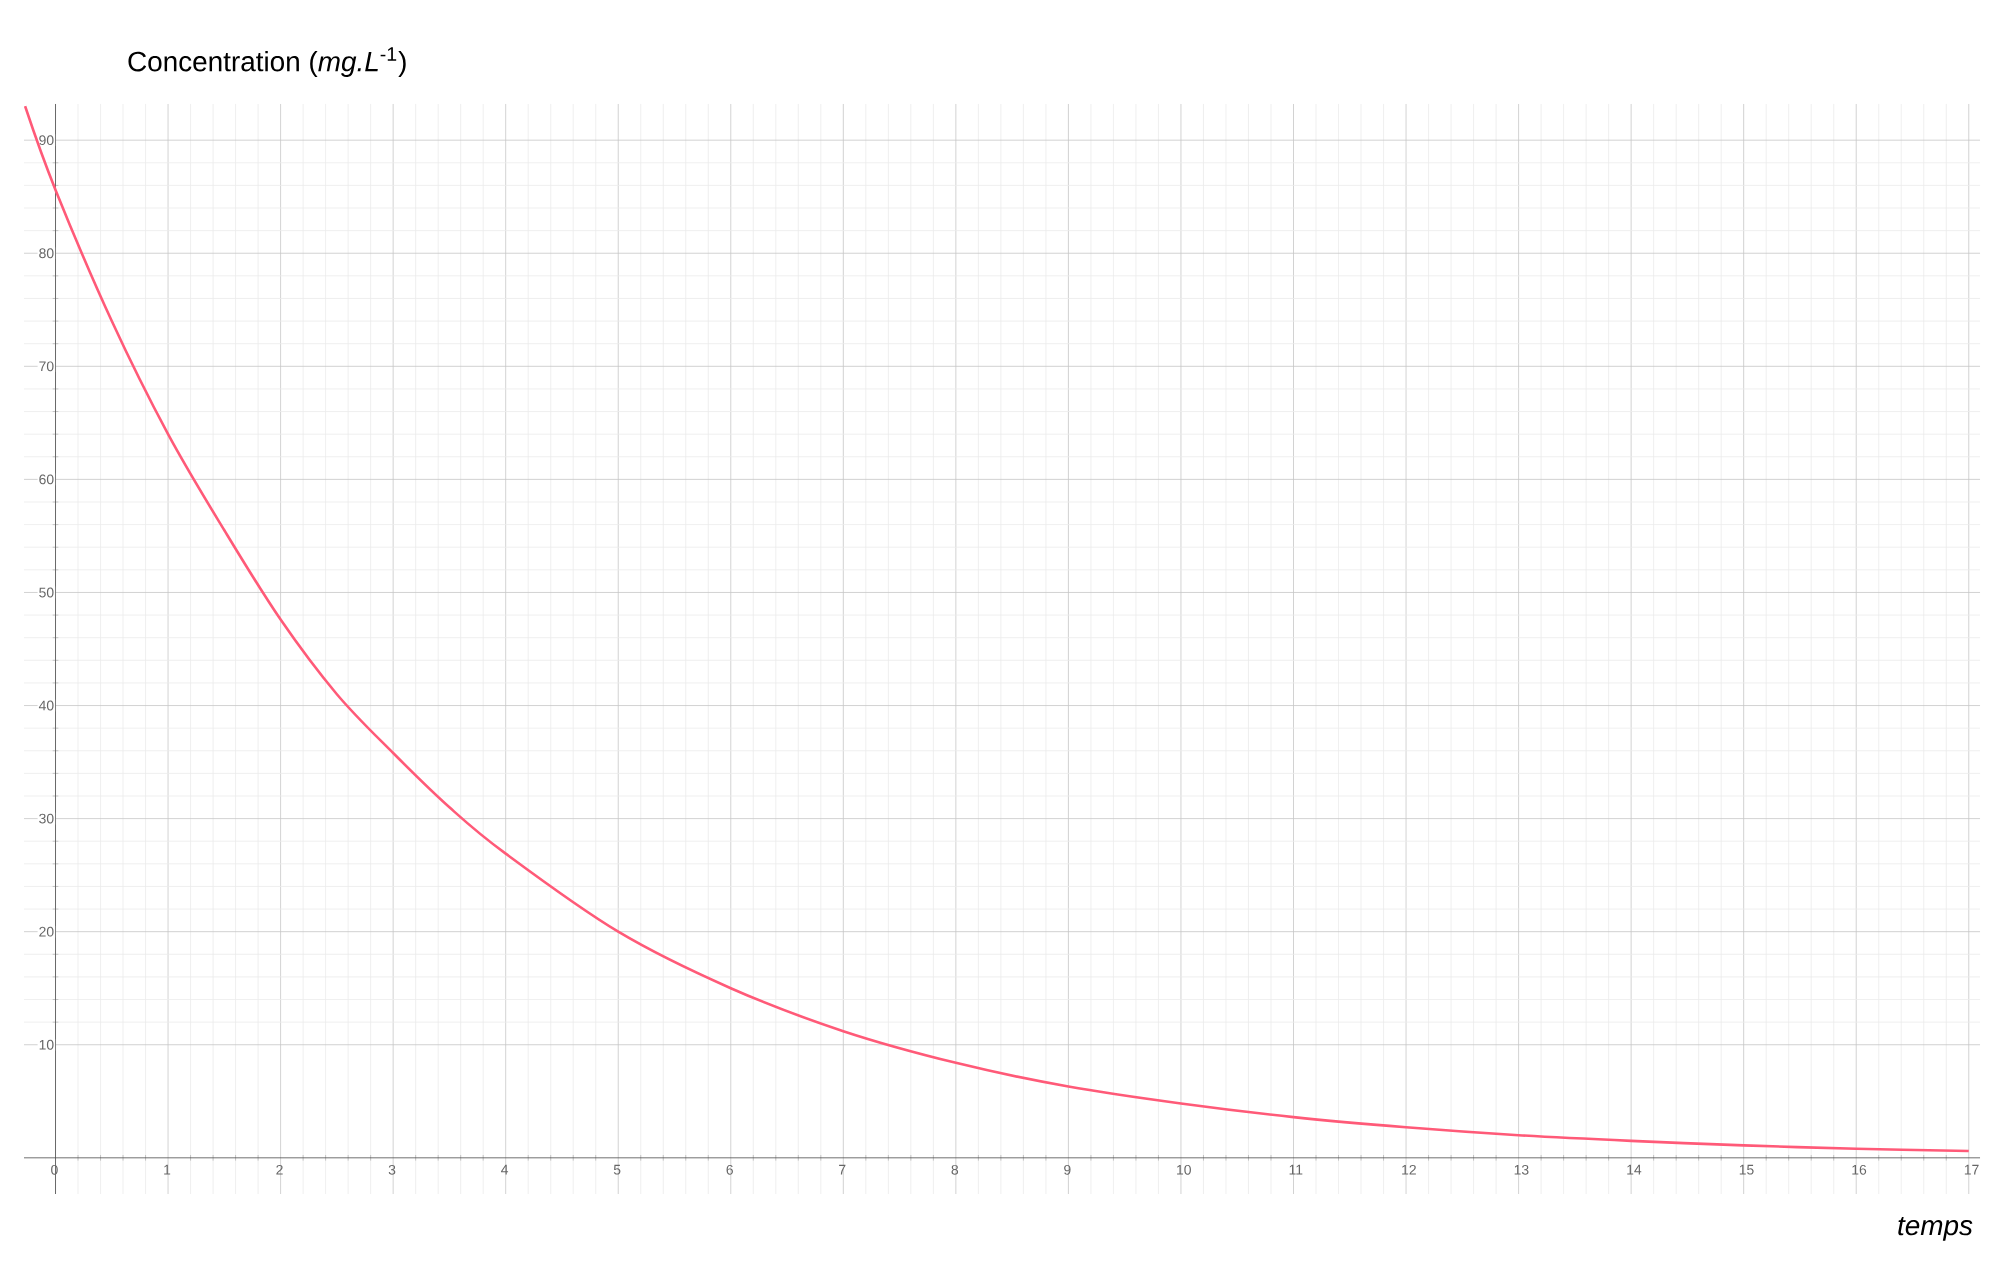  I want to click on y-axis-title: Concentration (mg.L$^{-1}$), so click(267, 62).